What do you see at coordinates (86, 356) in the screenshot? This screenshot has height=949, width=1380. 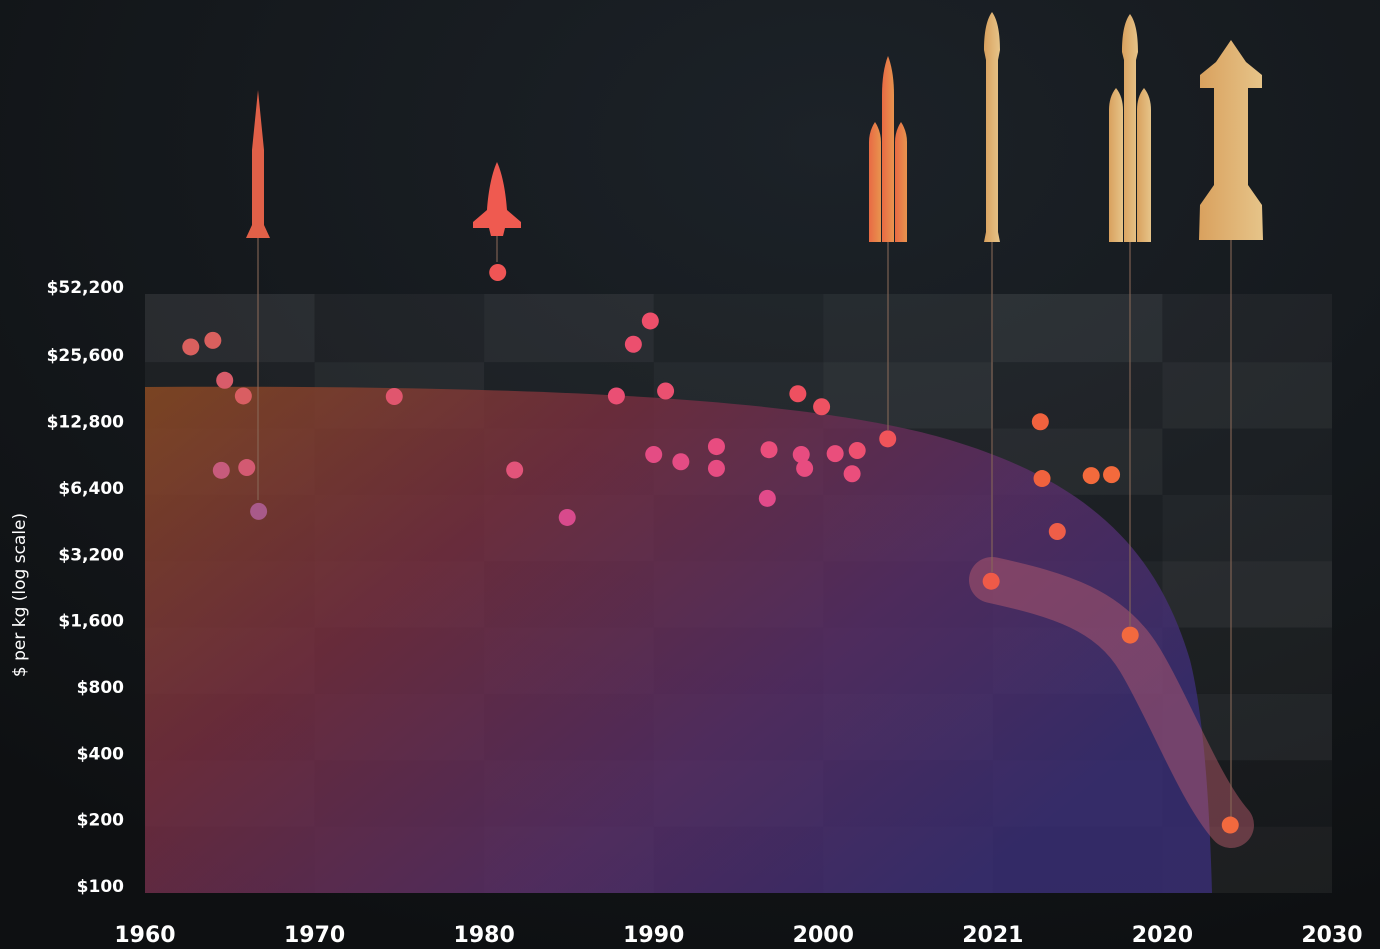 I see `y-tick-label: $25,600` at bounding box center [86, 356].